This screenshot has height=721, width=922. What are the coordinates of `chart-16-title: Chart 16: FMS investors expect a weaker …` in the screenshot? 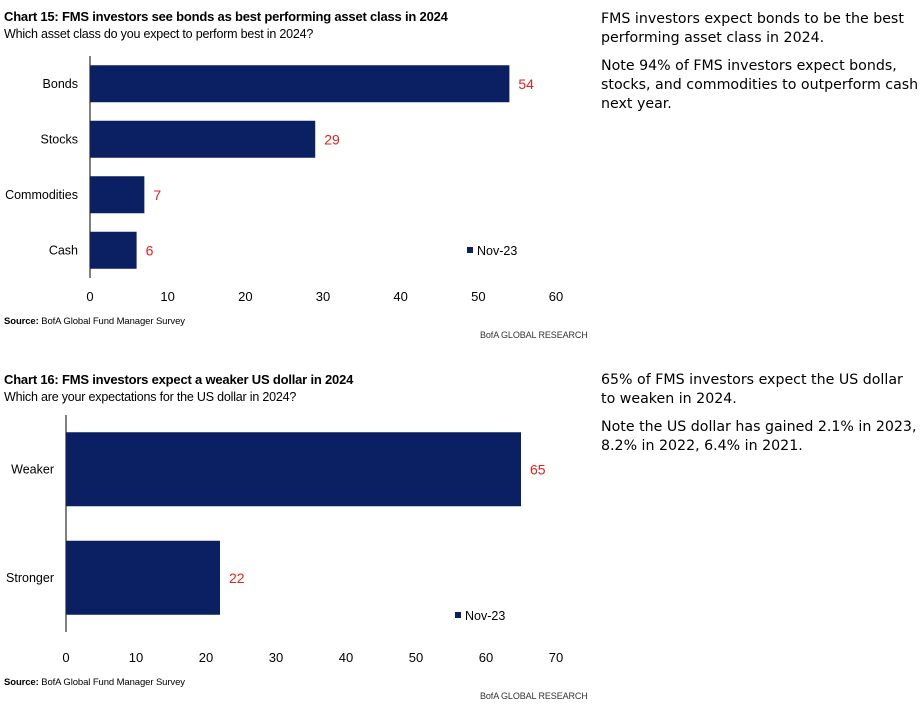 It's located at (179, 379).